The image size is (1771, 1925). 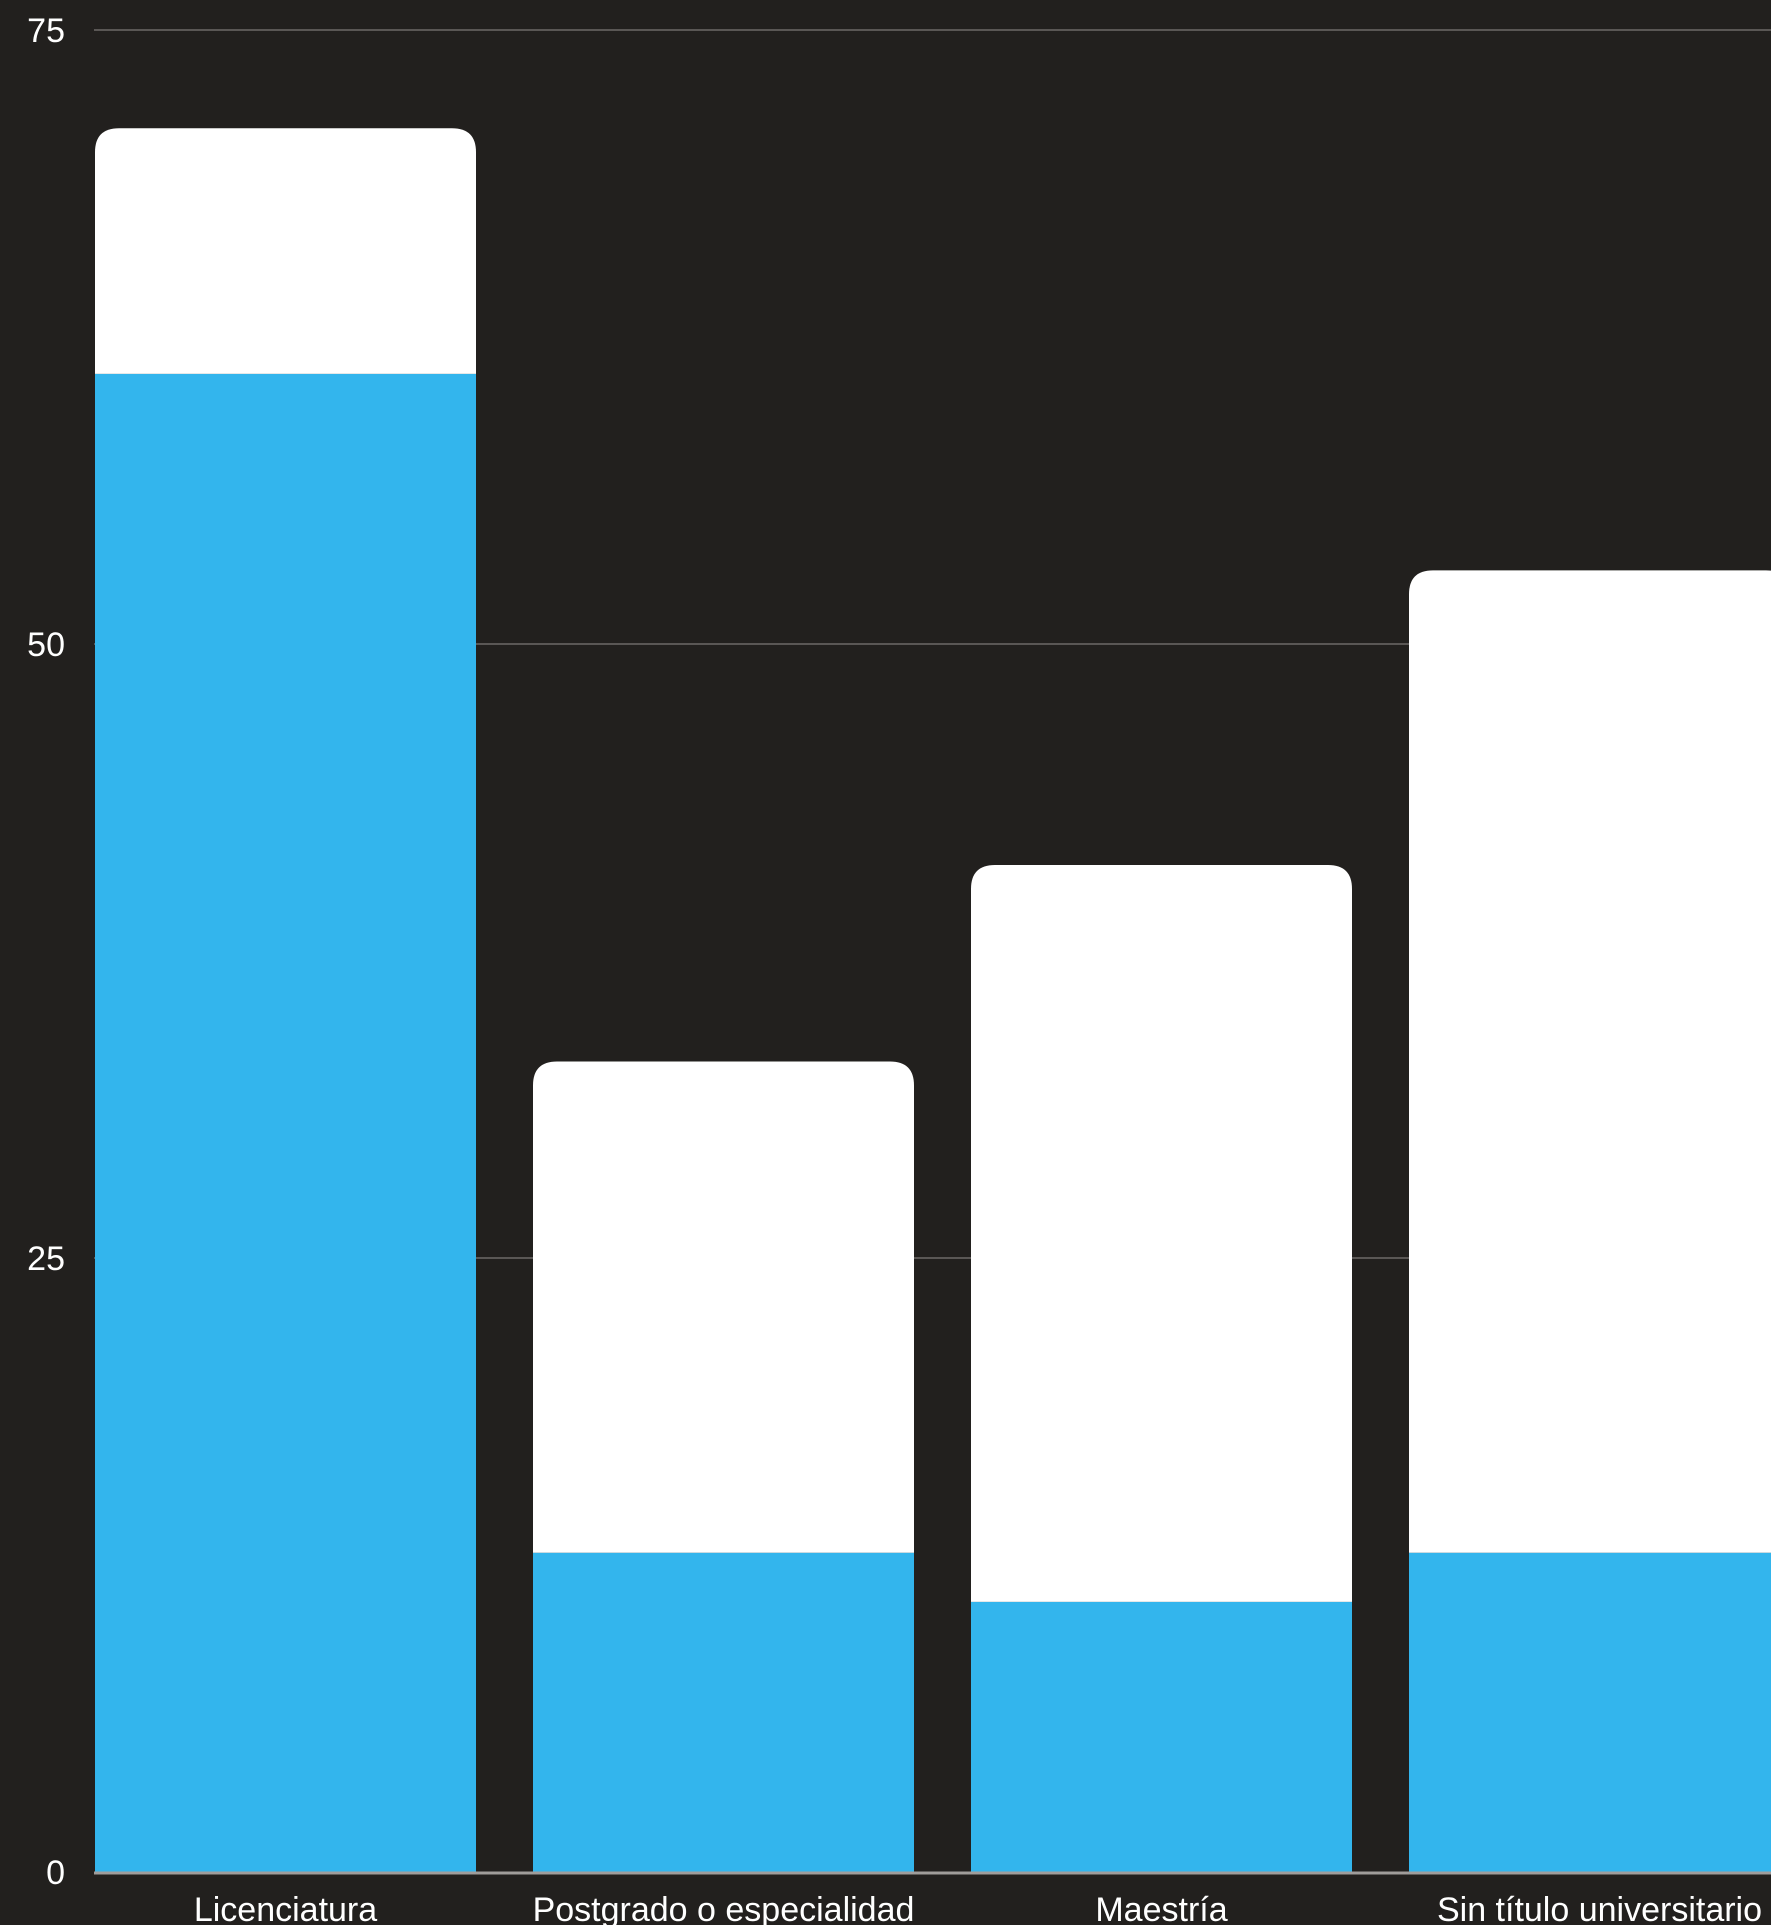 What do you see at coordinates (46, 31) in the screenshot?
I see `y-tick-label: 75` at bounding box center [46, 31].